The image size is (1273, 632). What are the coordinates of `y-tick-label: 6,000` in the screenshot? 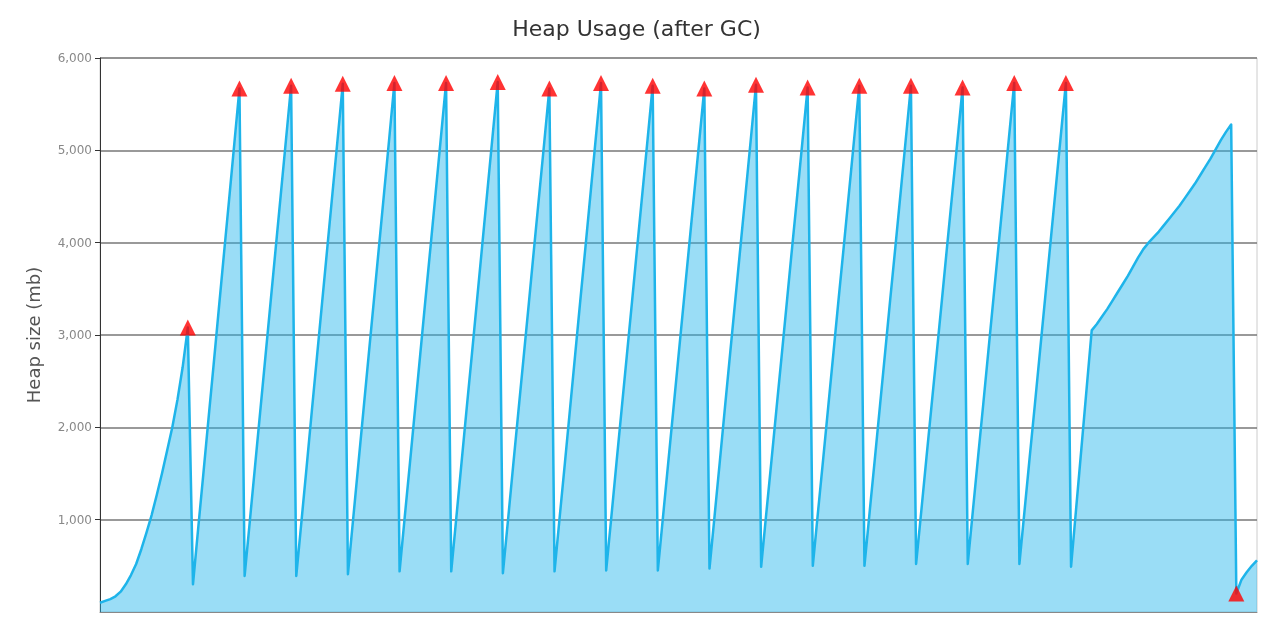 It's located at (74, 58).